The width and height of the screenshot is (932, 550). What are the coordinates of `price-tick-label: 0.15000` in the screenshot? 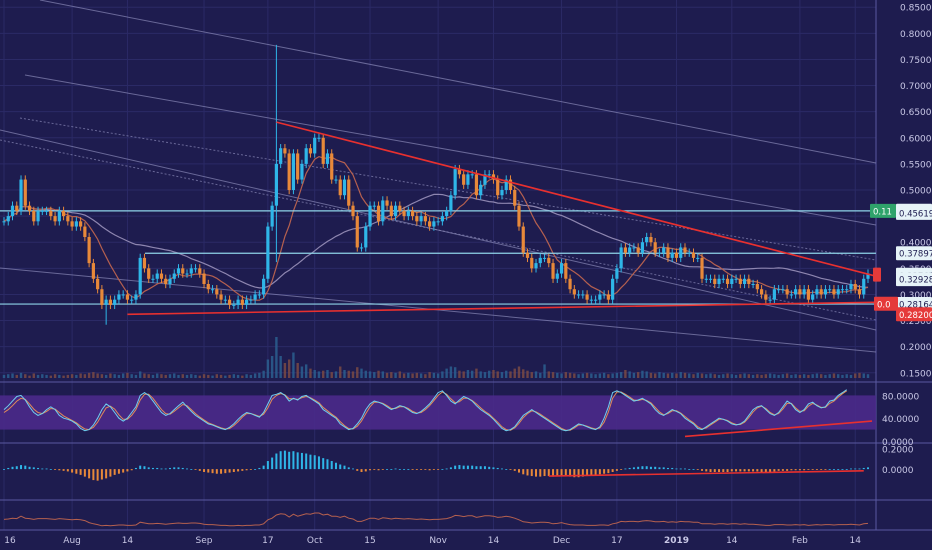 It's located at (916, 374).